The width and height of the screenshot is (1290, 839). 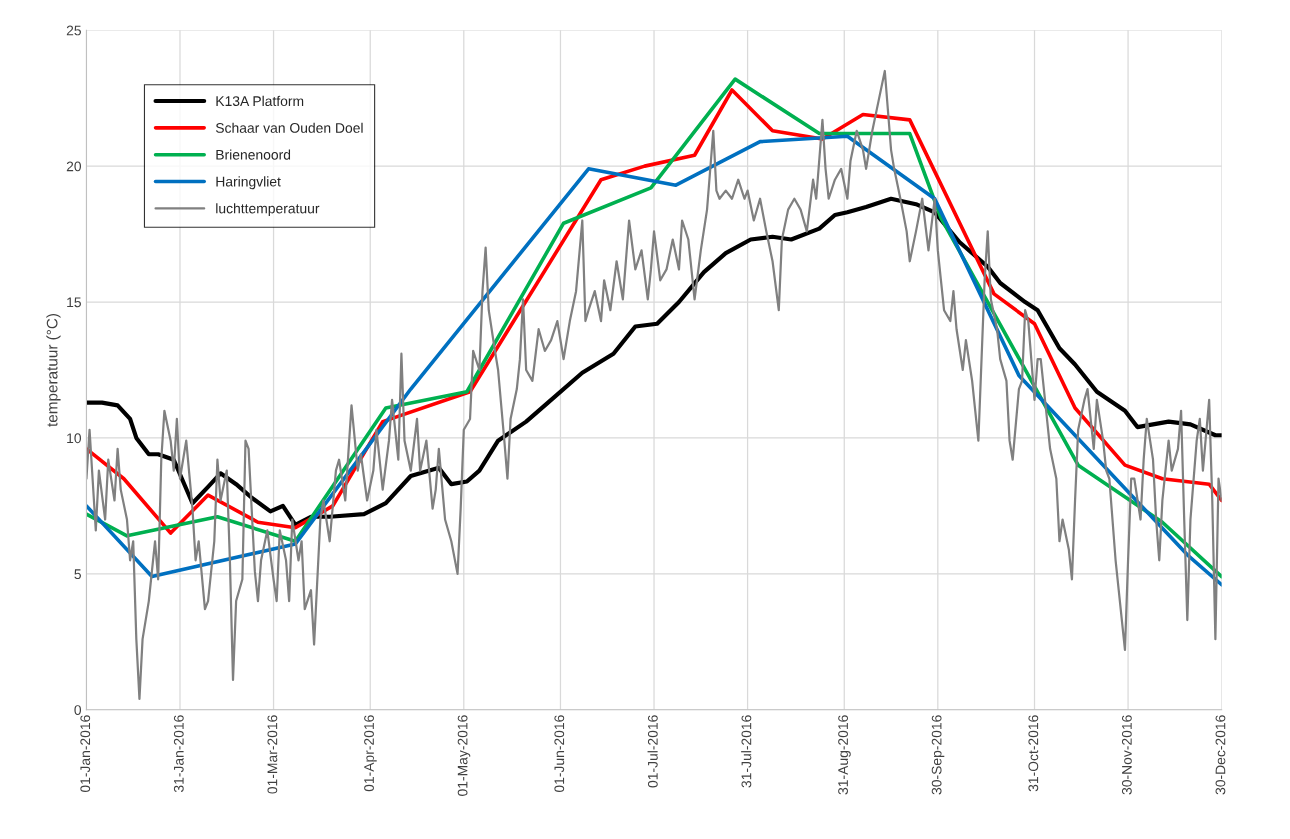 I want to click on y-tick-label: 20, so click(x=74, y=166).